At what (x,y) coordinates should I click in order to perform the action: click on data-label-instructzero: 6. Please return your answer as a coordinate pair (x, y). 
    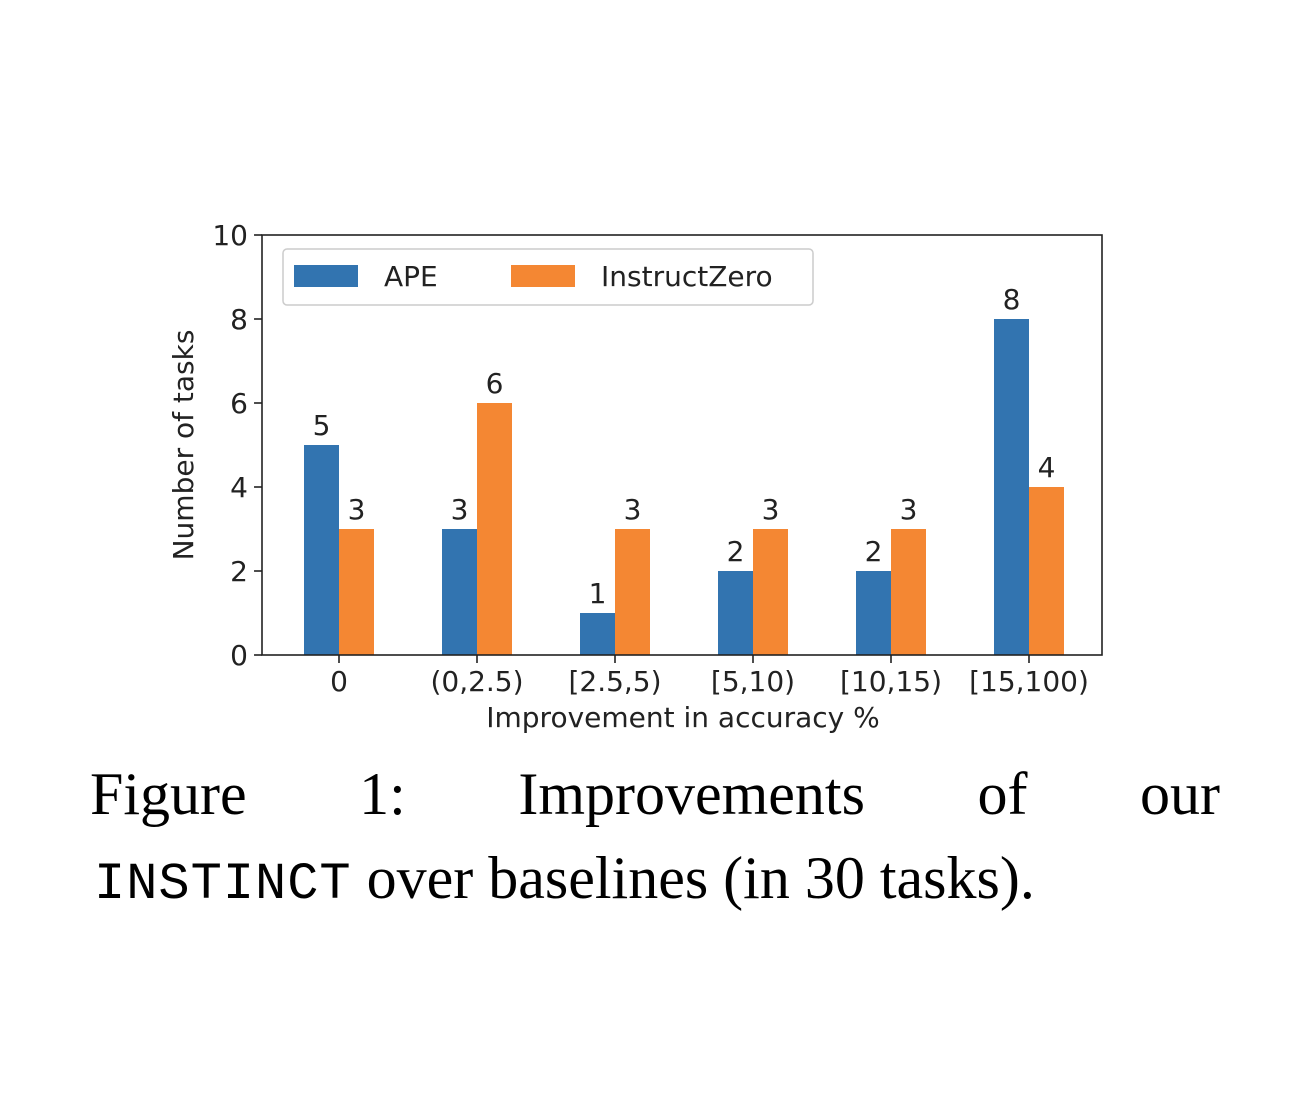
    Looking at the image, I should click on (495, 383).